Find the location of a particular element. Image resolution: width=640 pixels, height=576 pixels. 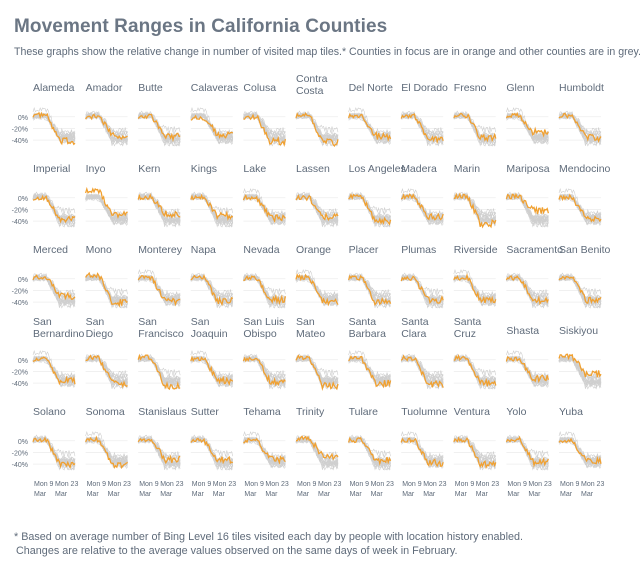

county-panel: Lake is located at coordinates (264, 194).